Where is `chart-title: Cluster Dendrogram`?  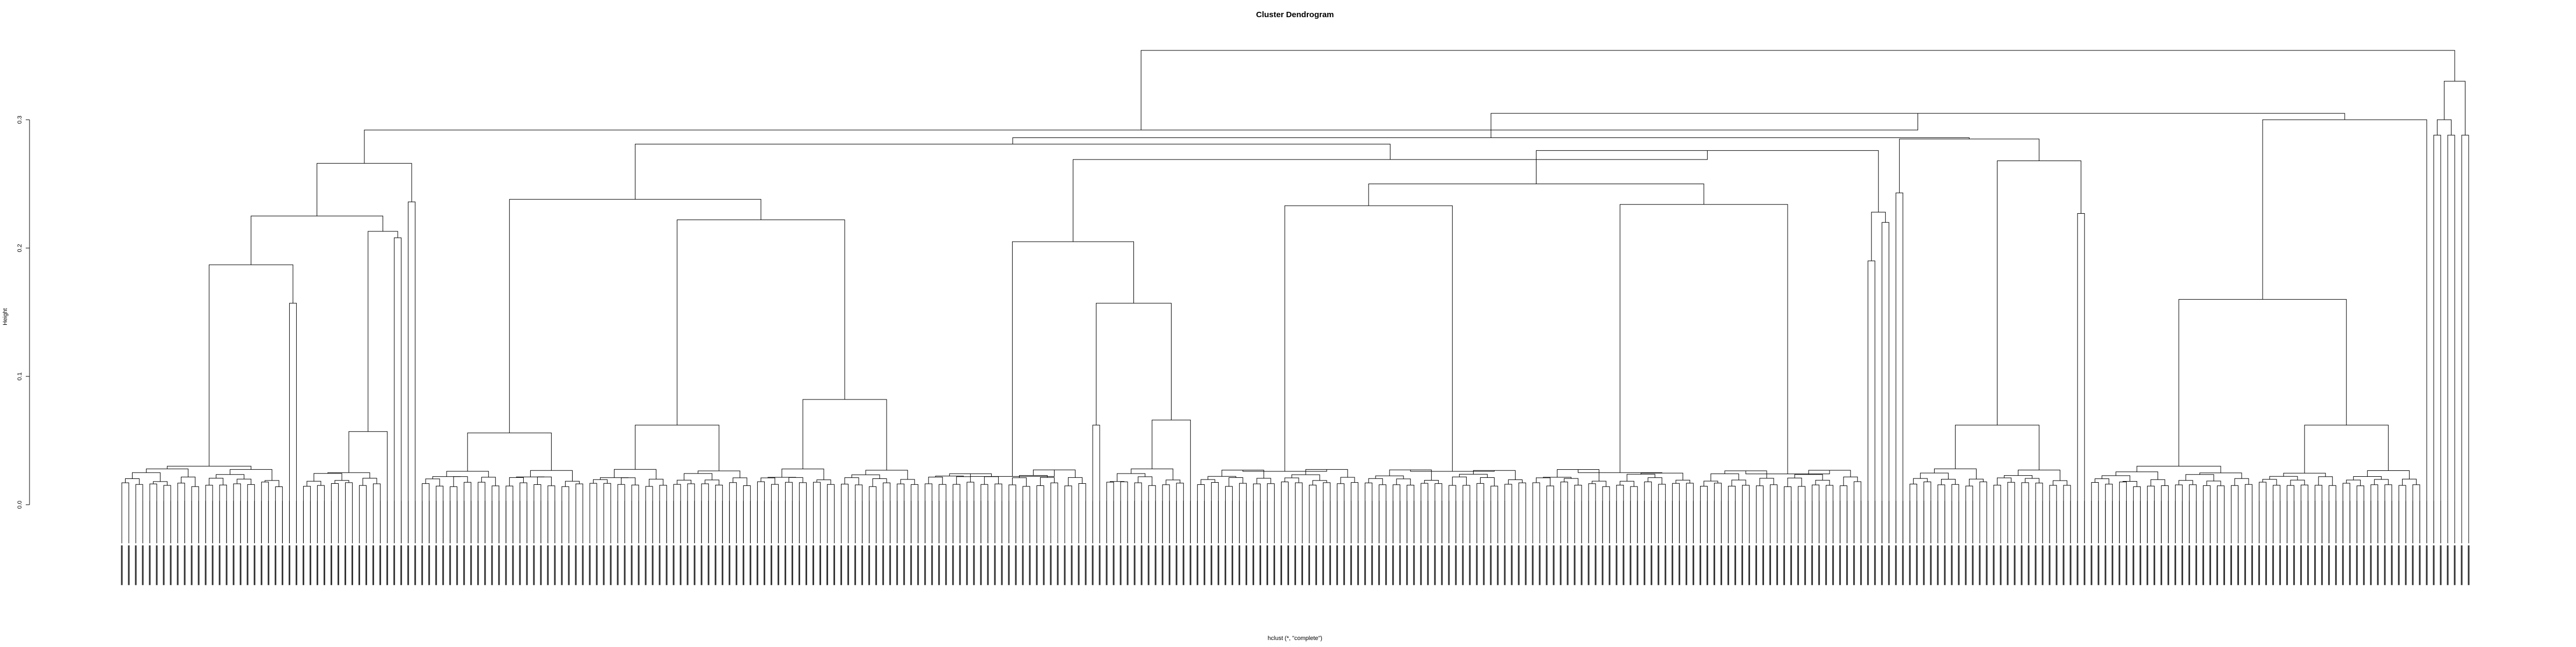 chart-title: Cluster Dendrogram is located at coordinates (1295, 14).